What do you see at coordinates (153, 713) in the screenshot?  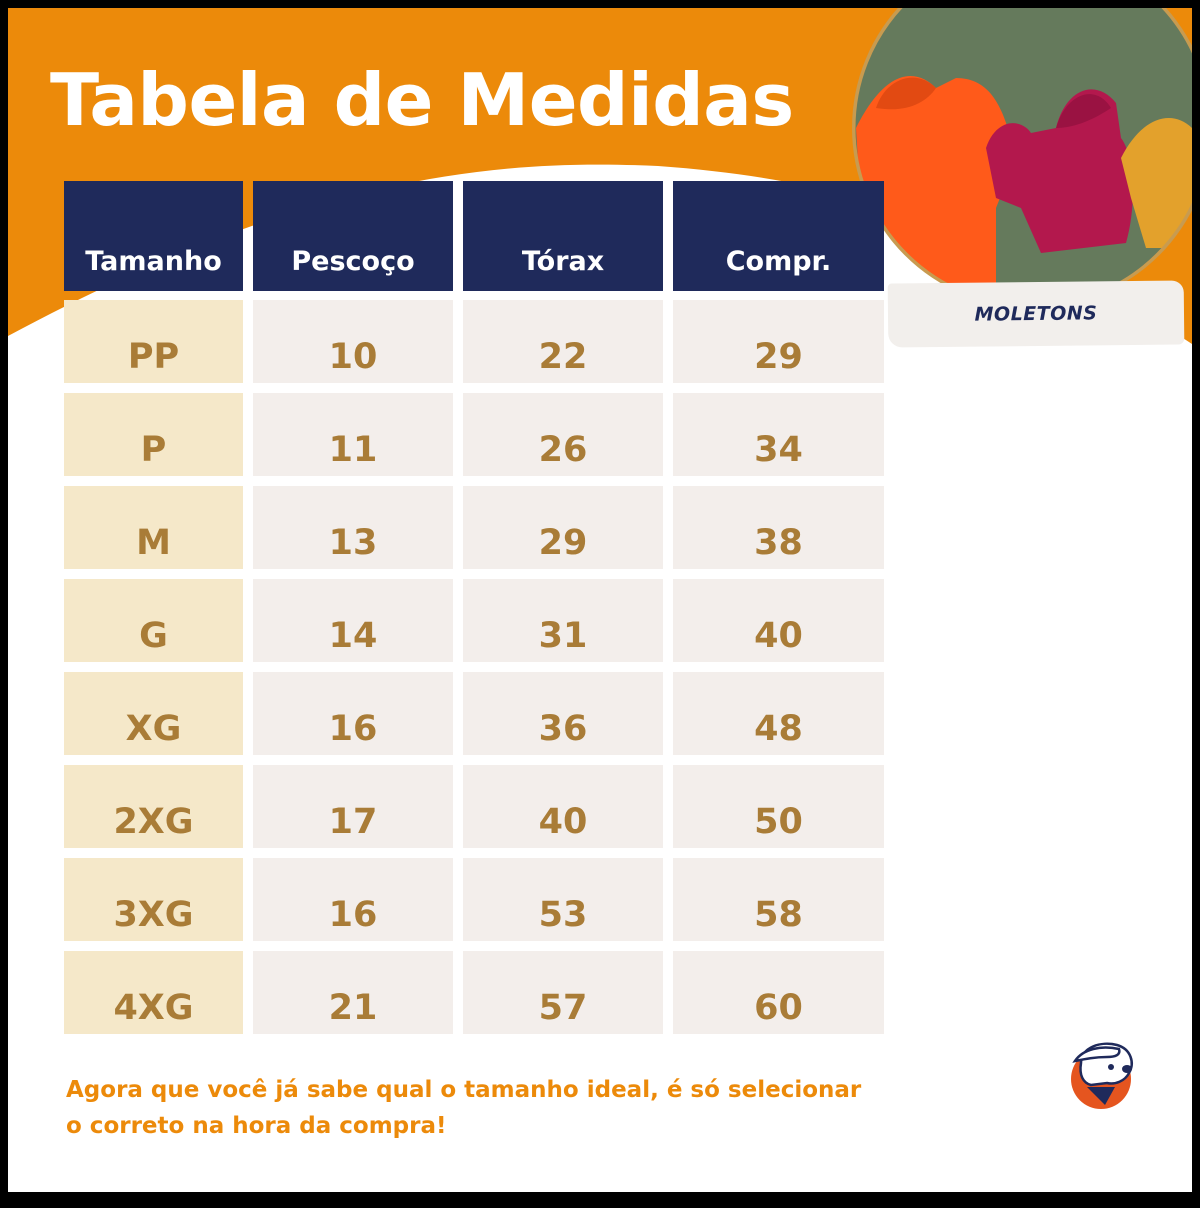 I see `table-cell-size: XG` at bounding box center [153, 713].